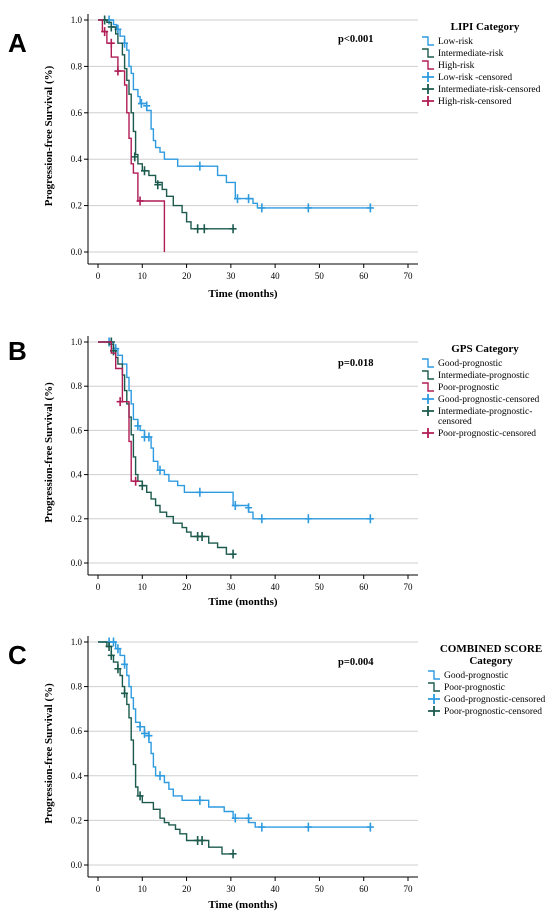  I want to click on x-tick-label: 50, so click(320, 276).